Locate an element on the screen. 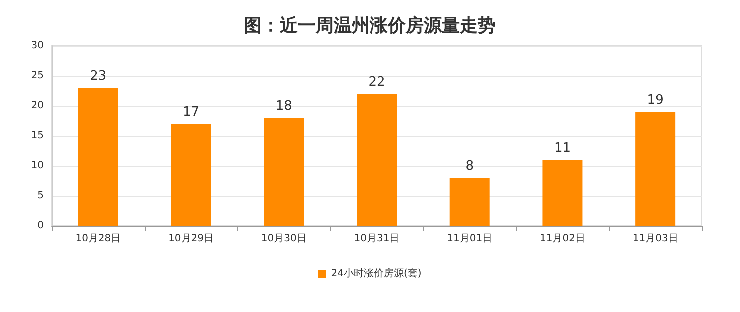  chart-title: 图：近一周温州涨价房源量走势 is located at coordinates (370, 26).